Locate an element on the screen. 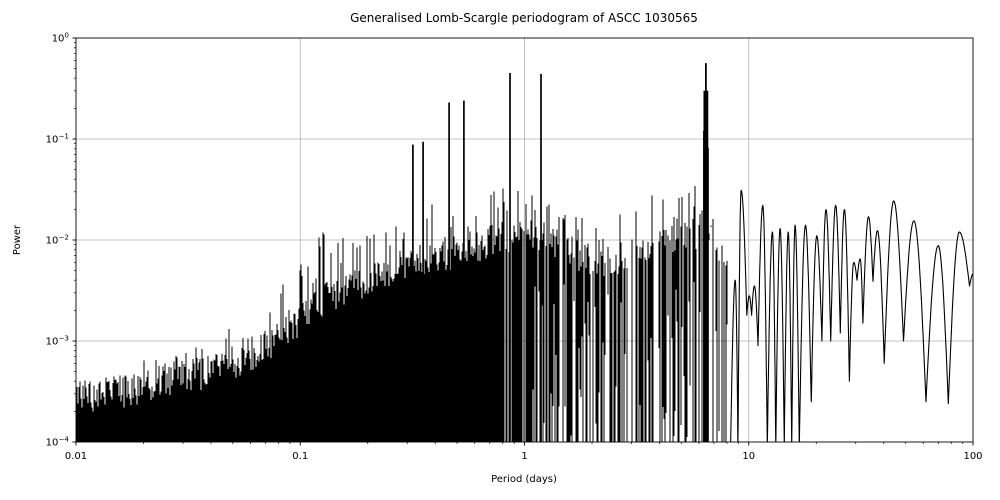  y-axis-label: Power is located at coordinates (17, 239).